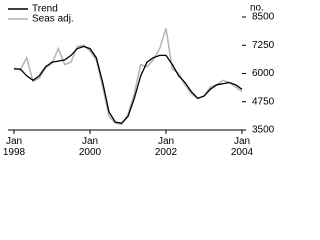 The height and width of the screenshot is (240, 320). I want to click on x-tick-label: Jan 2002, so click(166, 147).